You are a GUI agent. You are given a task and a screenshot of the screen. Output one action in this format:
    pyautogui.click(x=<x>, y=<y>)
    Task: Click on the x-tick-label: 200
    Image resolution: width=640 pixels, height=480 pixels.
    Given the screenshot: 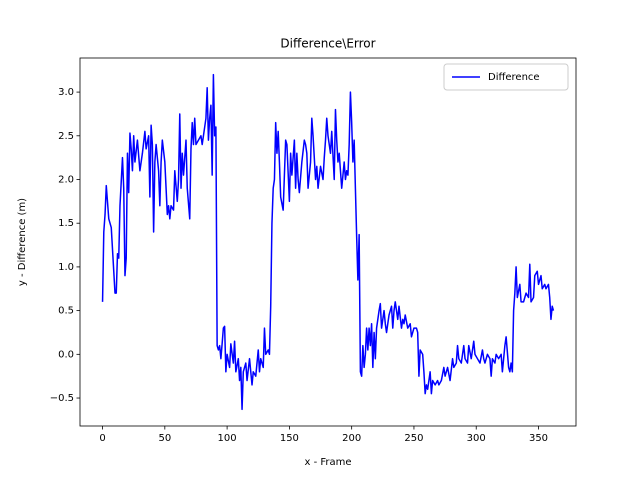 What is the action you would take?
    pyautogui.click(x=351, y=438)
    